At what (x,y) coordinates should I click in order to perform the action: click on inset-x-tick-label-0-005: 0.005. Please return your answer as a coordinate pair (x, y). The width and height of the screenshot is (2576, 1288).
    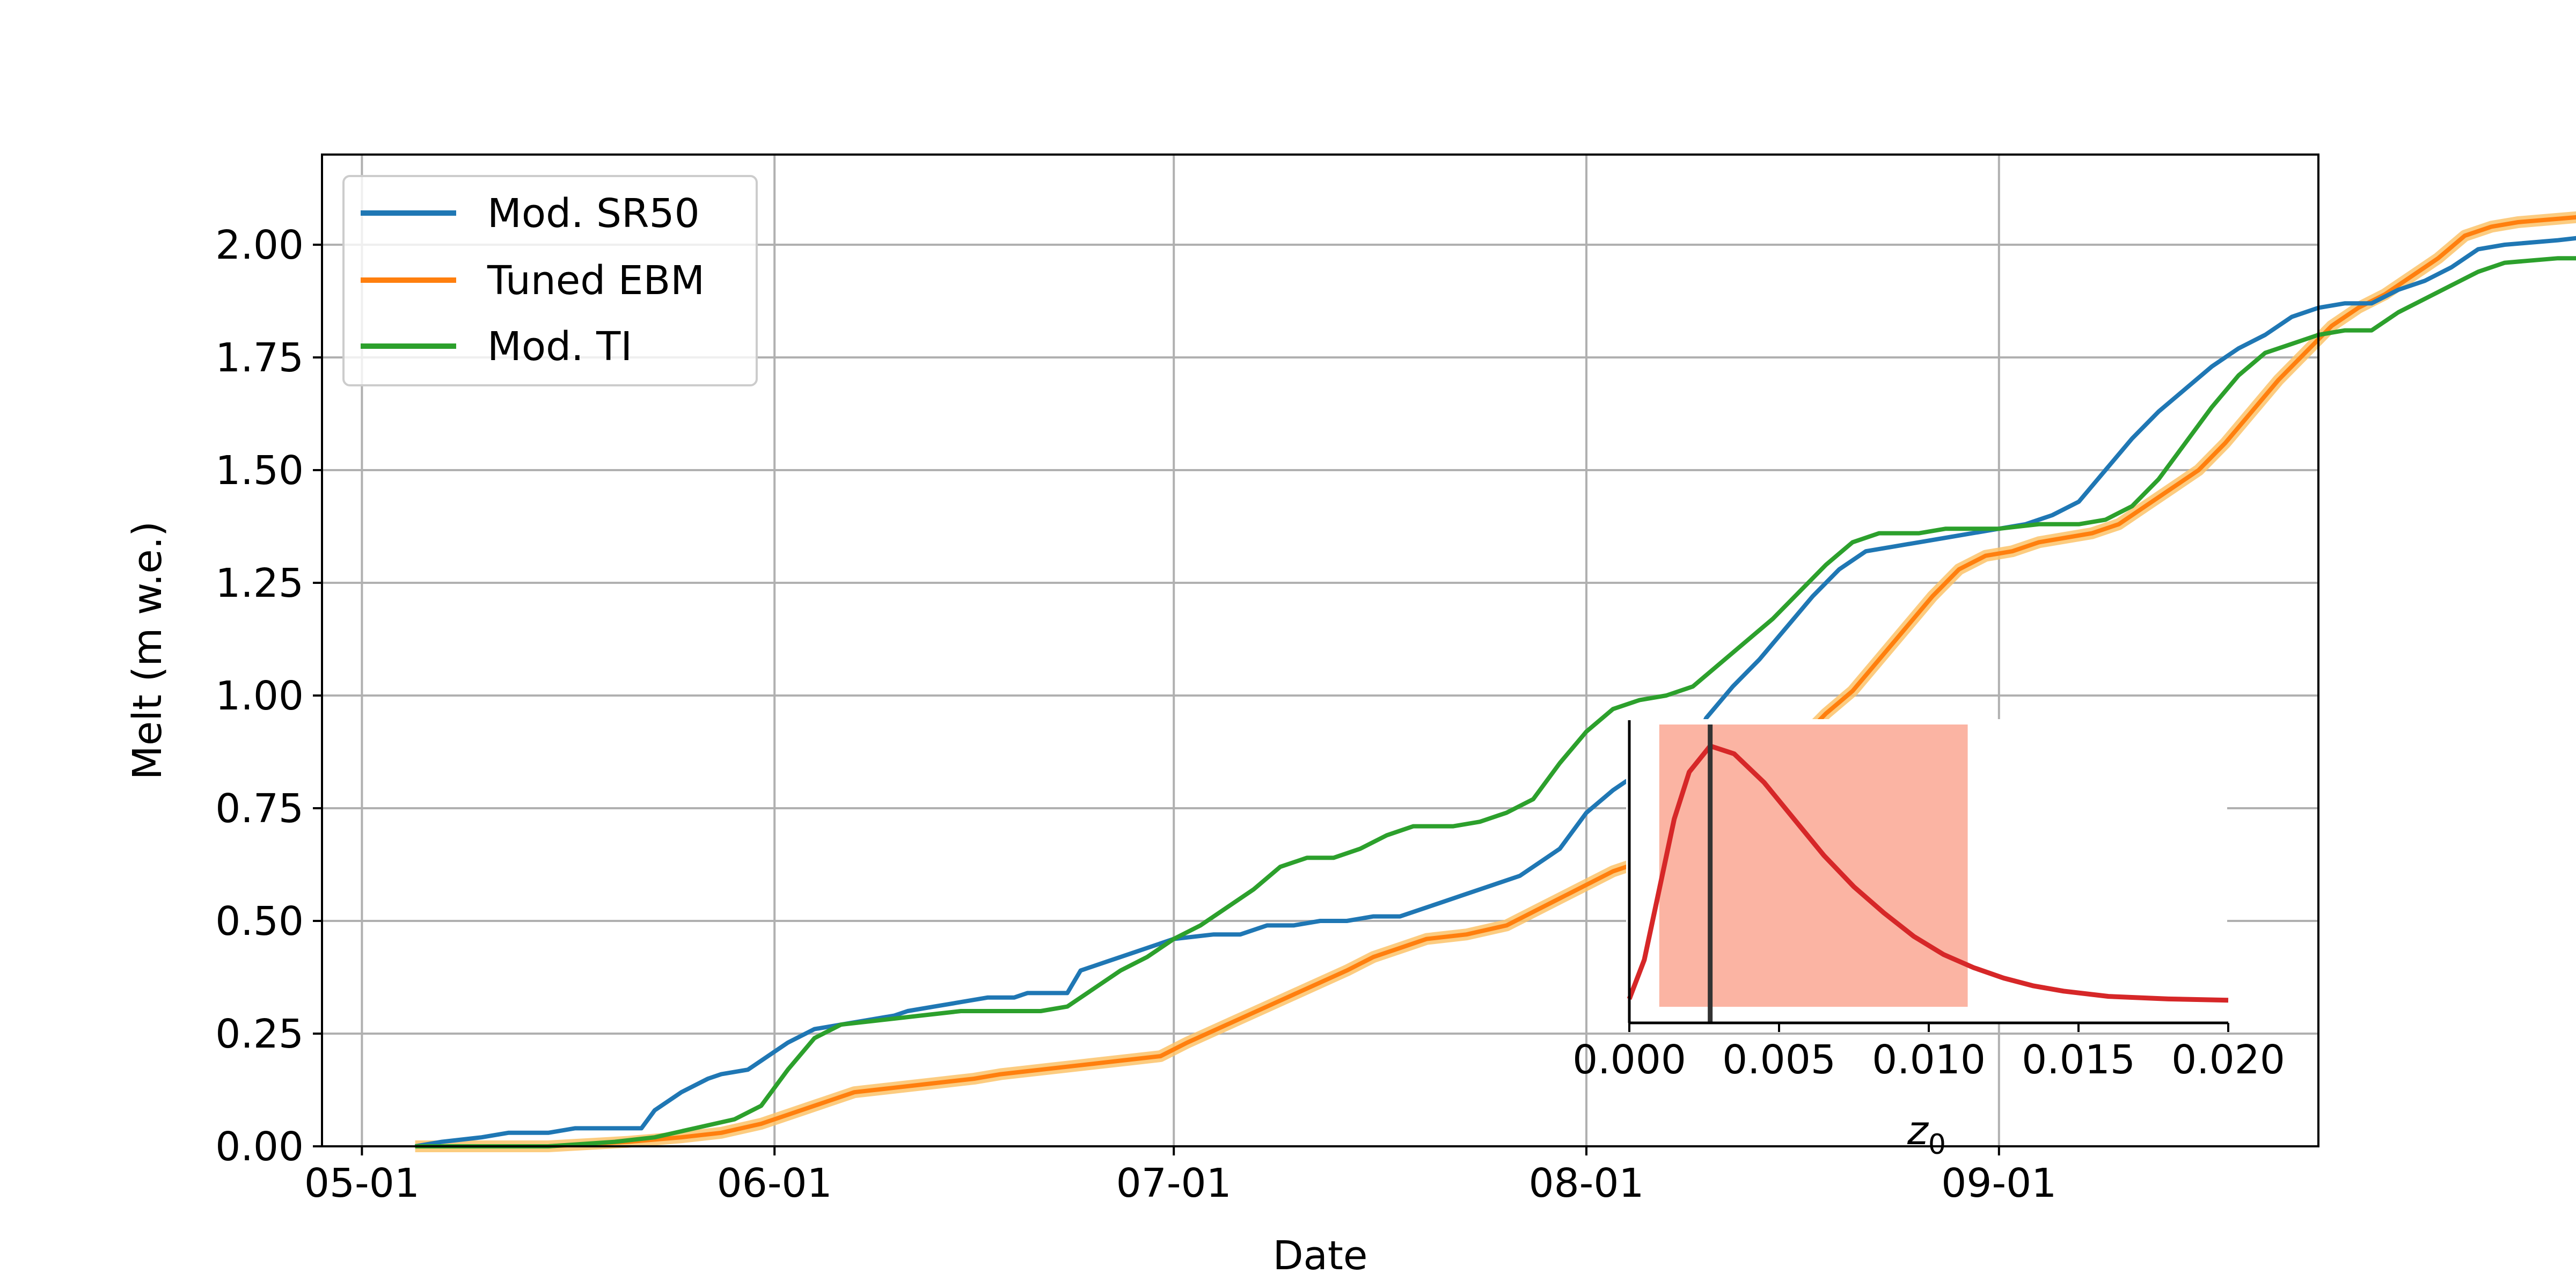
    Looking at the image, I should click on (1779, 1060).